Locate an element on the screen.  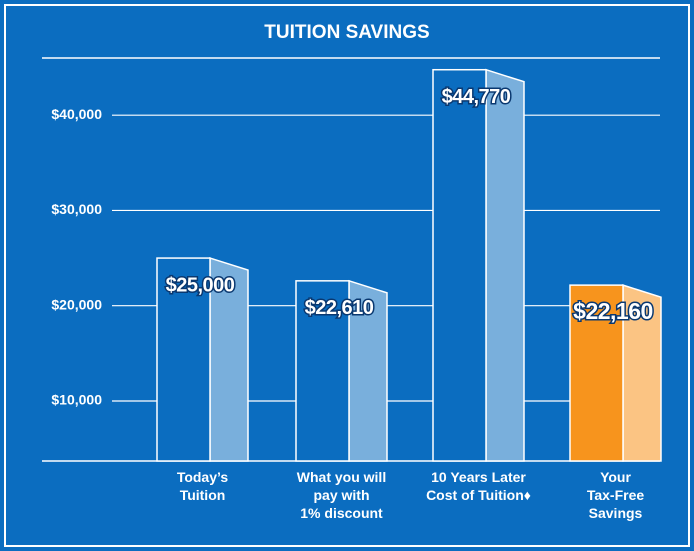
y-tick-label: $10,000 is located at coordinates (76, 400).